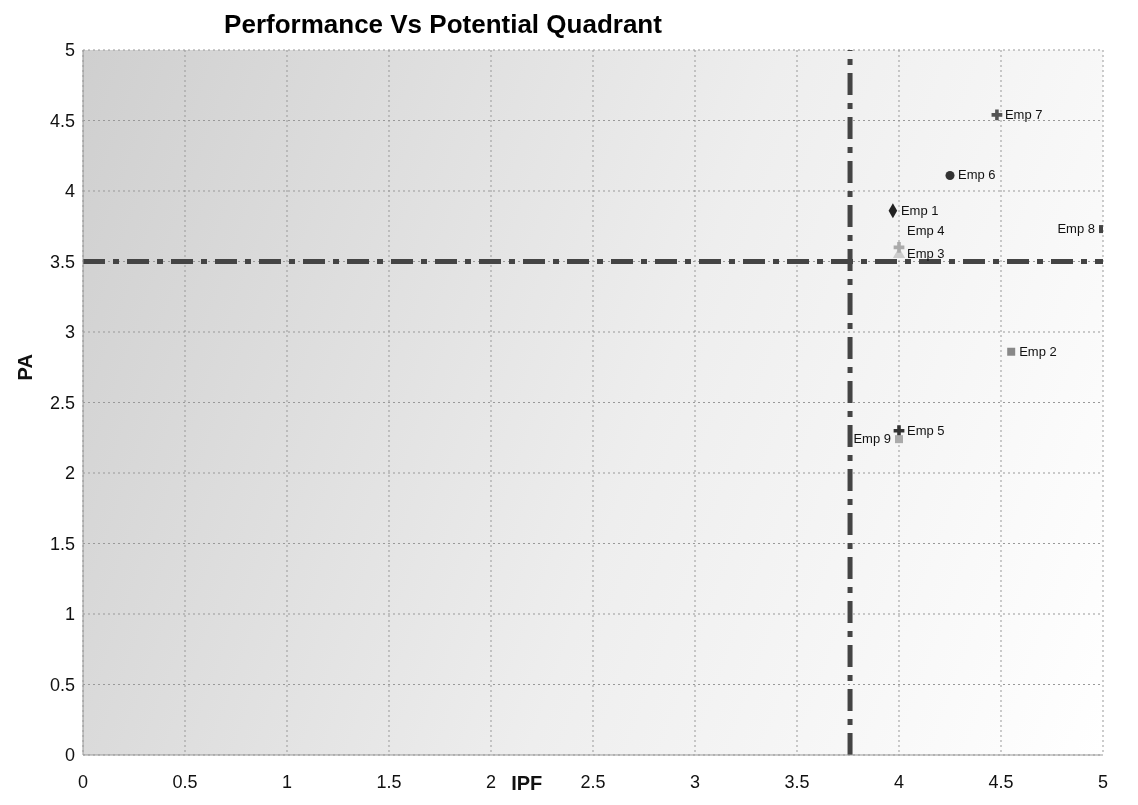 This screenshot has width=1138, height=805. I want to click on series-label: Emp 7, so click(1023, 114).